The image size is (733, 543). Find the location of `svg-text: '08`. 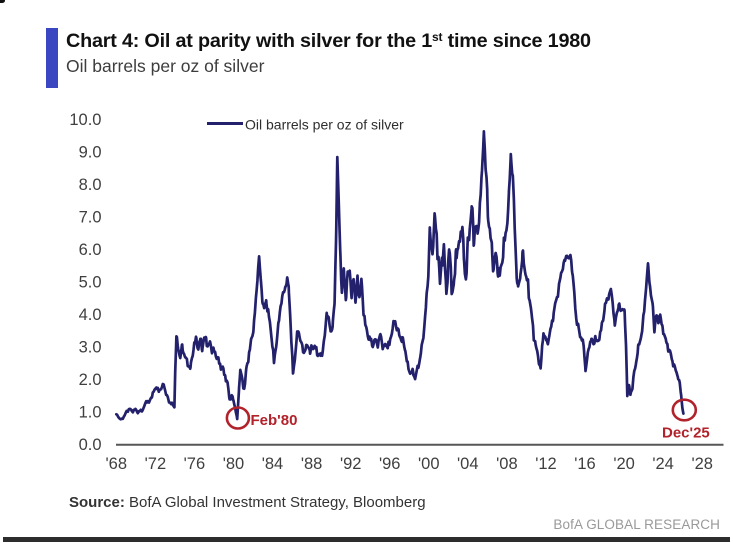

svg-text: '08 is located at coordinates (507, 464).